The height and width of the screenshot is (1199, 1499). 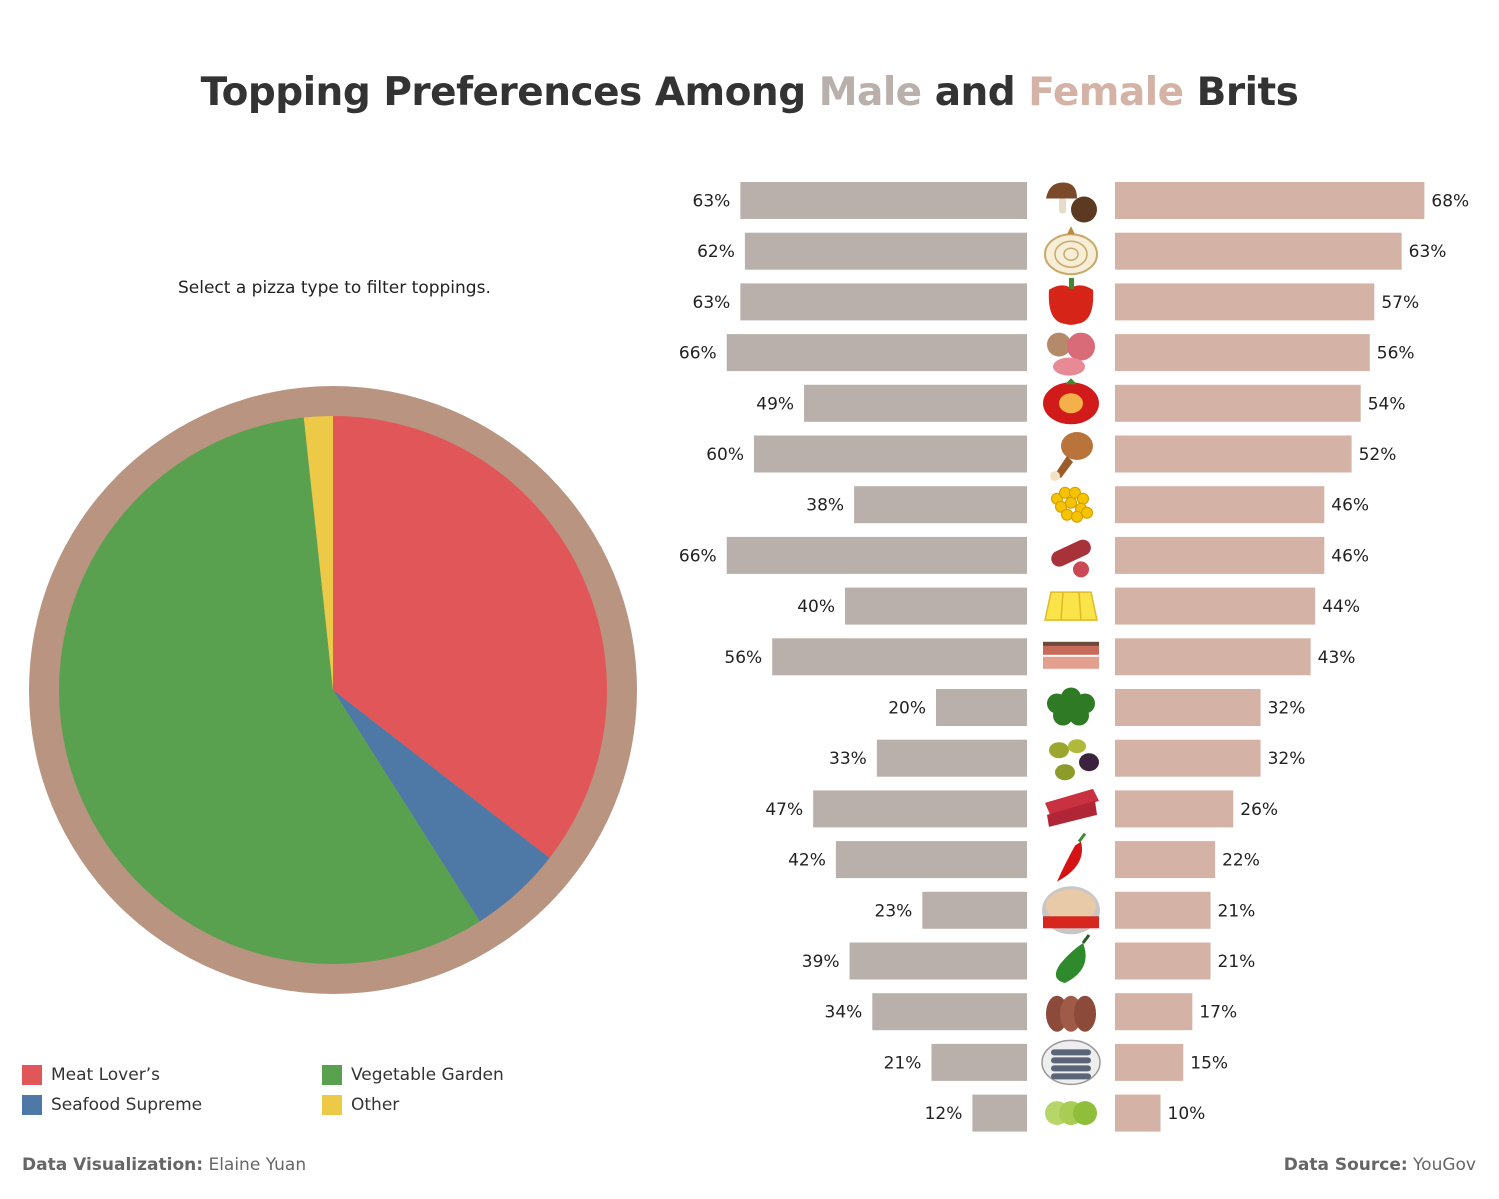 What do you see at coordinates (509, 92) in the screenshot?
I see `title-prefix: Topping Preferences Among` at bounding box center [509, 92].